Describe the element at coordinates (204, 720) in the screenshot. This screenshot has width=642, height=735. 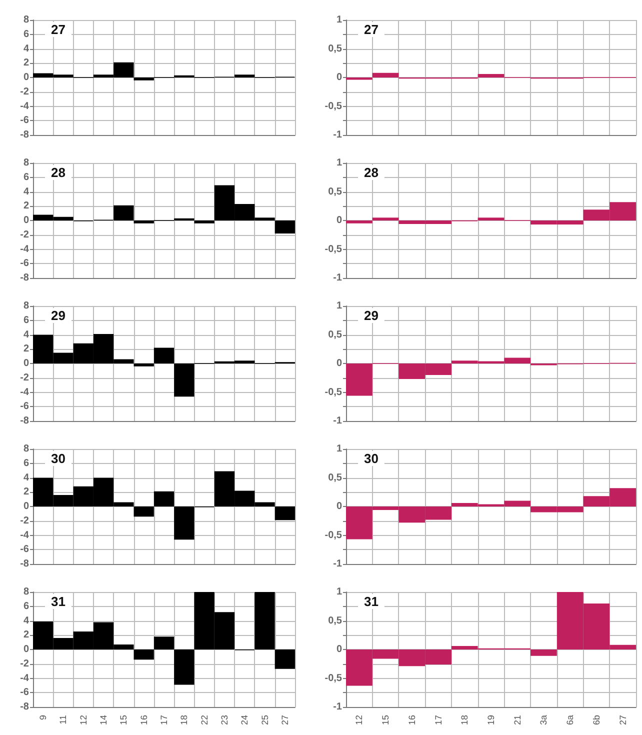
I see `x-tick-label: 22` at that location.